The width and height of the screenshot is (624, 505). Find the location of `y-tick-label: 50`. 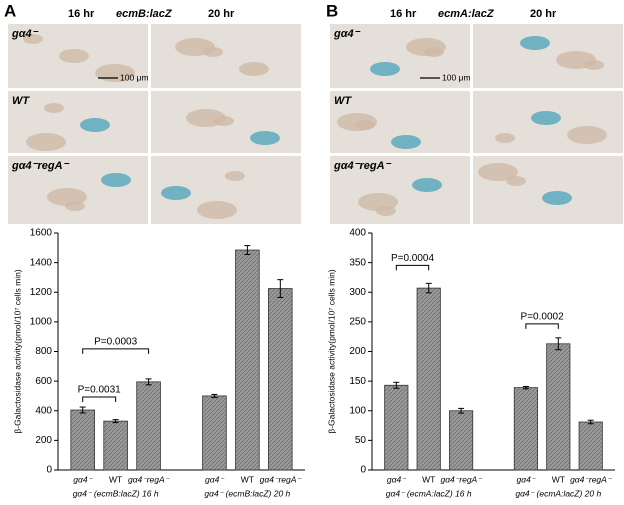

y-tick-label: 50 is located at coordinates (361, 440).